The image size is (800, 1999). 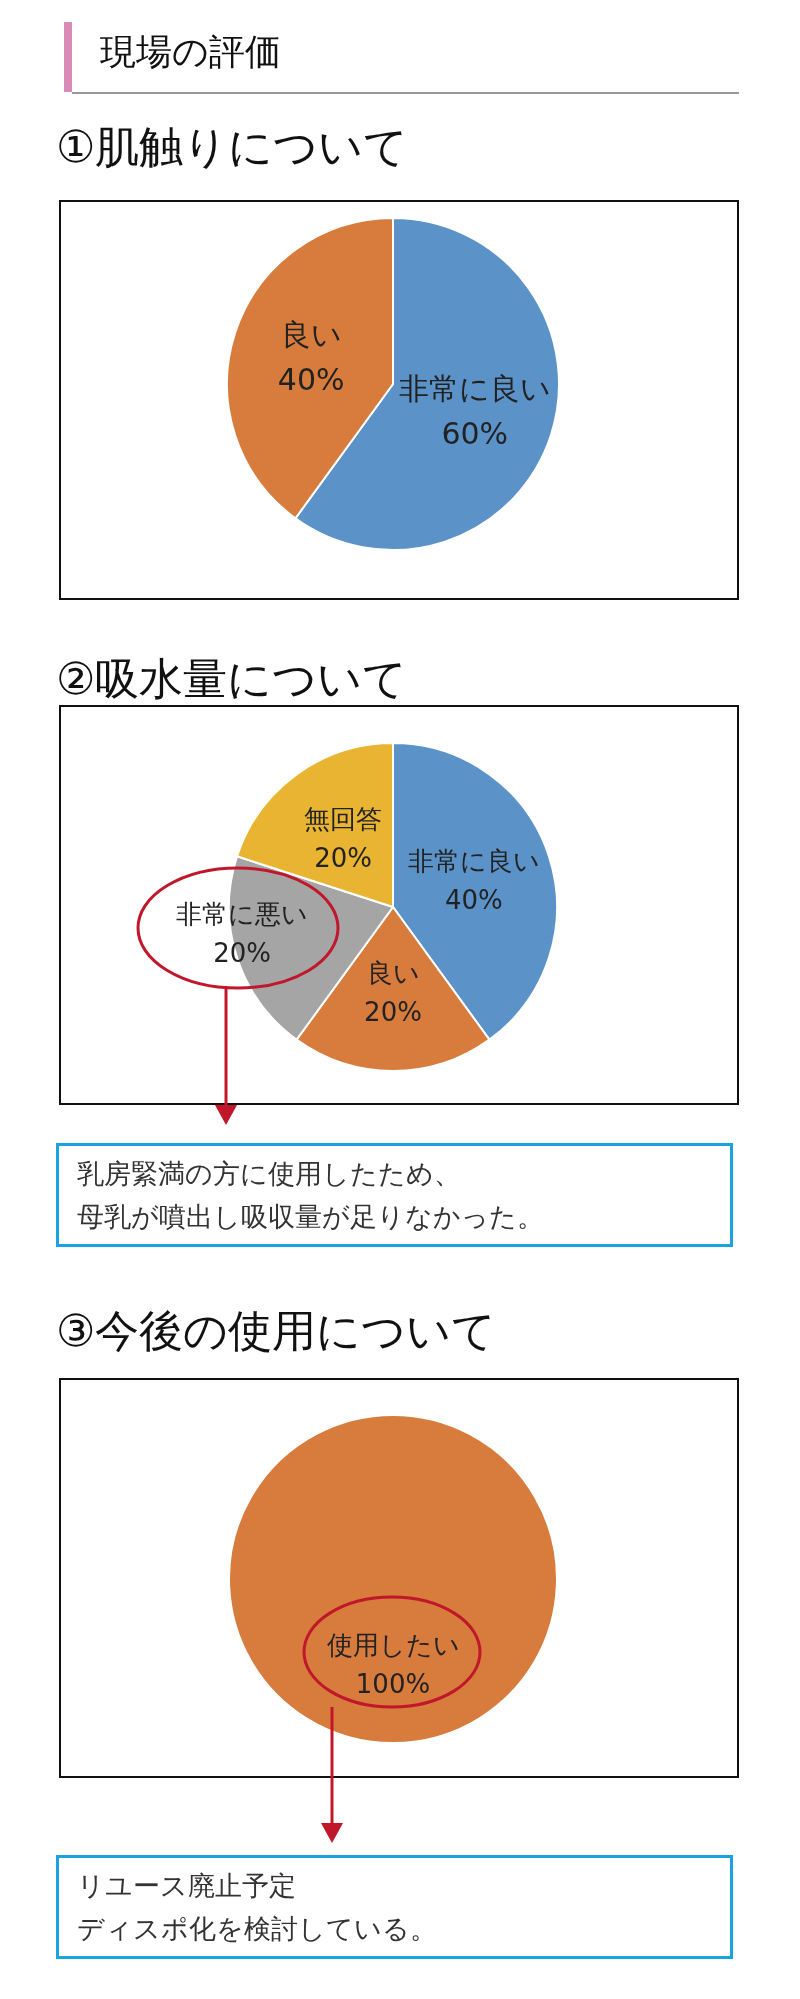 What do you see at coordinates (276, 1331) in the screenshot?
I see `chart-title: ③今後の使用について` at bounding box center [276, 1331].